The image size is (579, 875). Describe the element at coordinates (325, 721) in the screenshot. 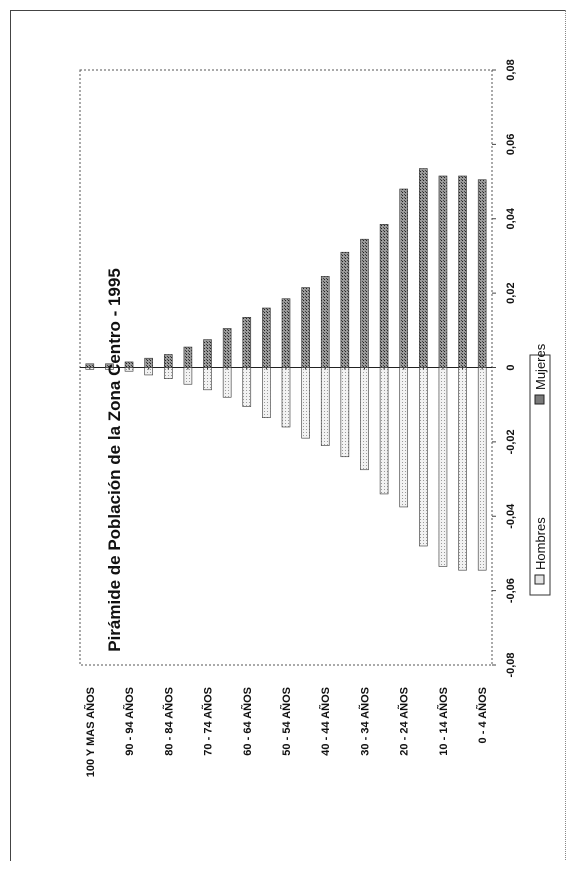

I see `category-label: 40 - 44 AÑOS` at that location.